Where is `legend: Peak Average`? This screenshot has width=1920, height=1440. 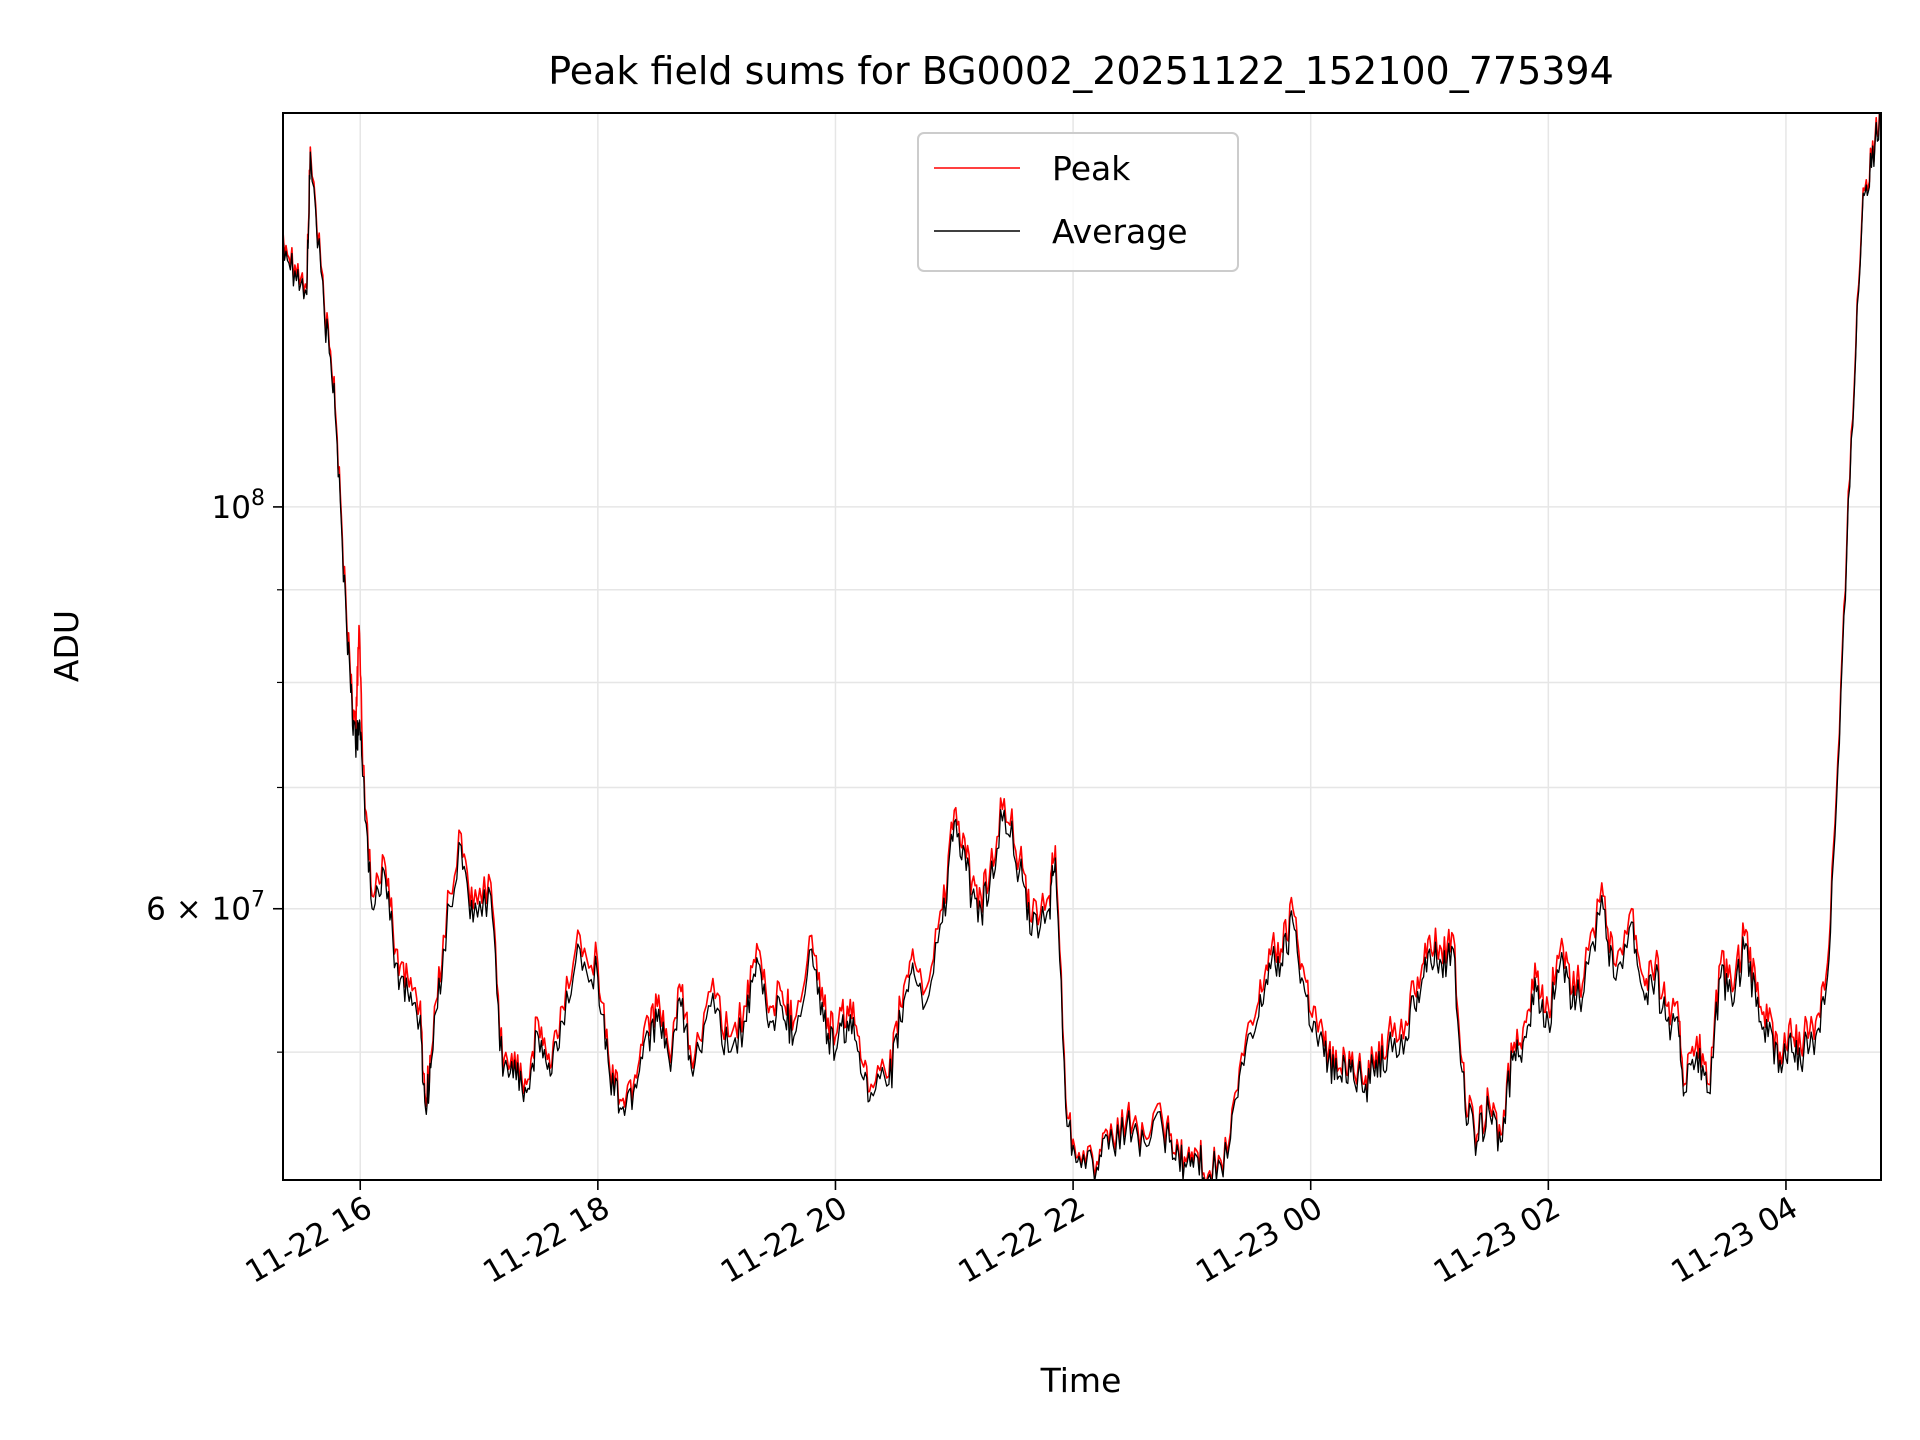 legend: Peak Average is located at coordinates (1078, 202).